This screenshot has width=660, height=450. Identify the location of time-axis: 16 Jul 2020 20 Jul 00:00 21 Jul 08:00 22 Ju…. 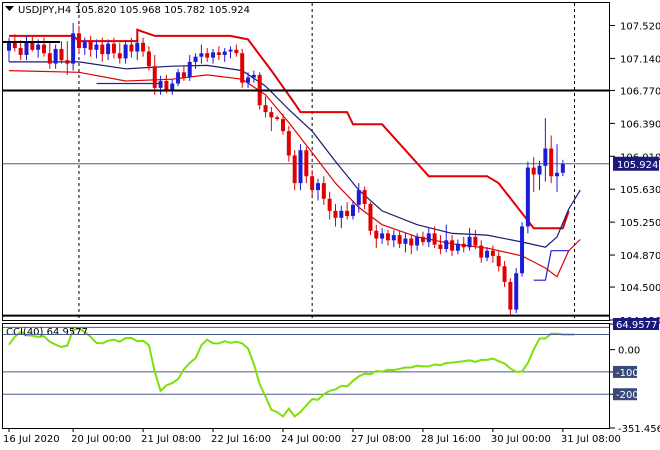
(312, 436).